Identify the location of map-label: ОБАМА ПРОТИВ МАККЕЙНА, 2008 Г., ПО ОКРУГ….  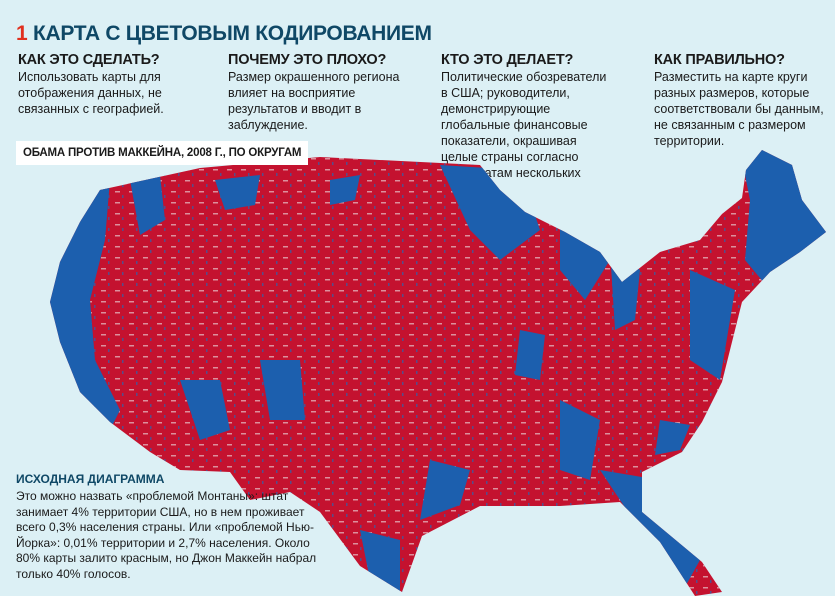
(162, 153).